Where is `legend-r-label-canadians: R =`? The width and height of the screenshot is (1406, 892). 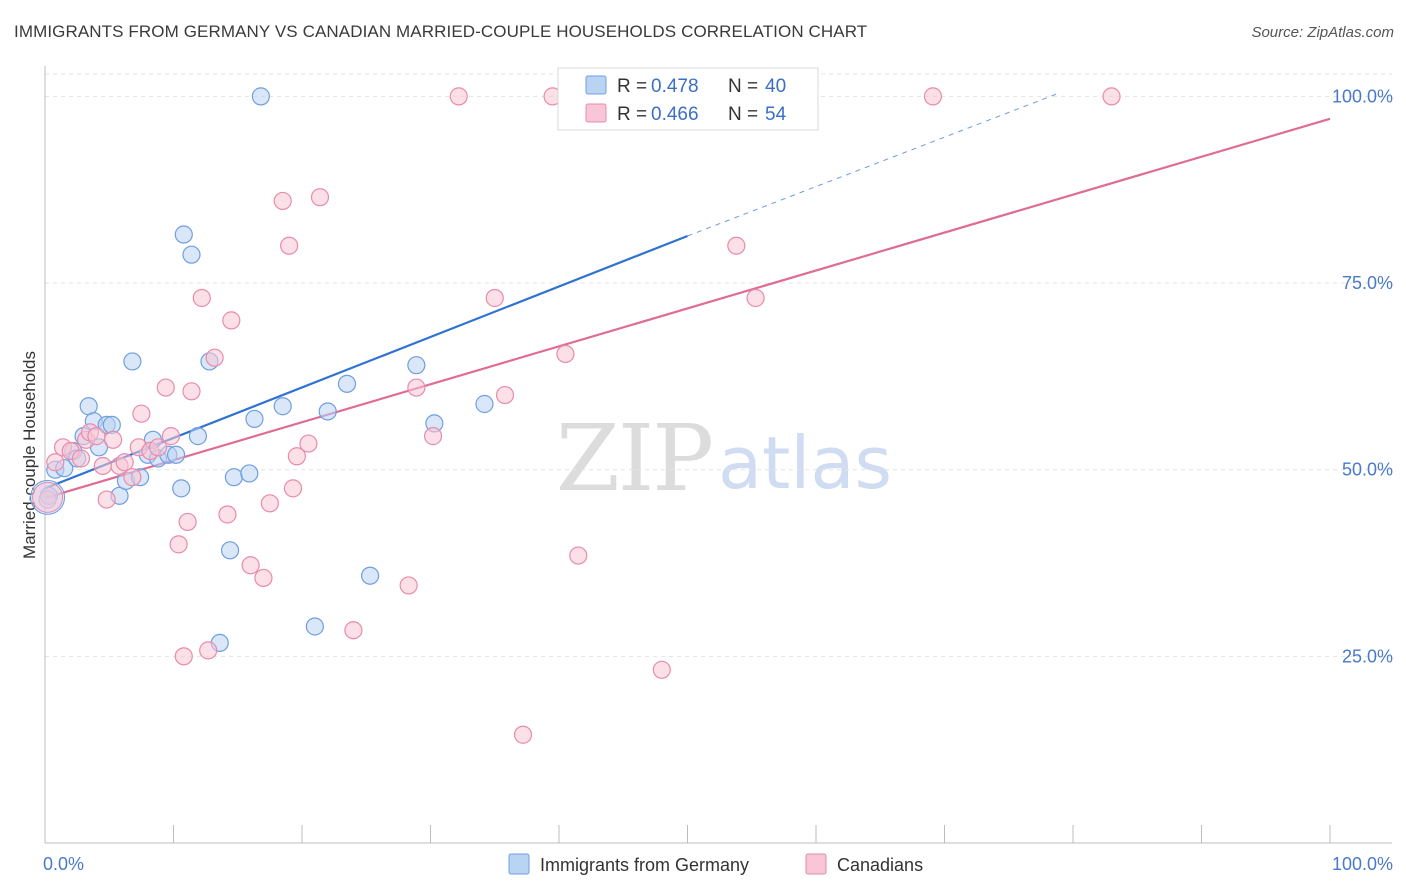 legend-r-label-canadians: R = is located at coordinates (632, 114).